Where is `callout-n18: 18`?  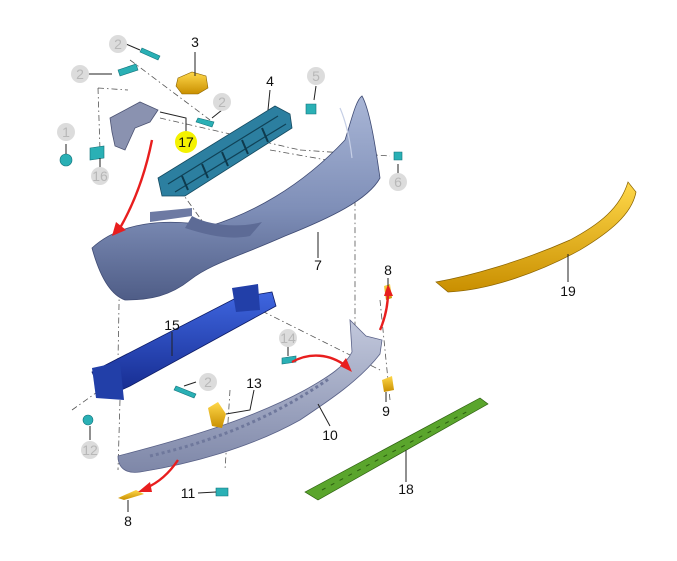
callout-n18: 18 is located at coordinates (406, 489).